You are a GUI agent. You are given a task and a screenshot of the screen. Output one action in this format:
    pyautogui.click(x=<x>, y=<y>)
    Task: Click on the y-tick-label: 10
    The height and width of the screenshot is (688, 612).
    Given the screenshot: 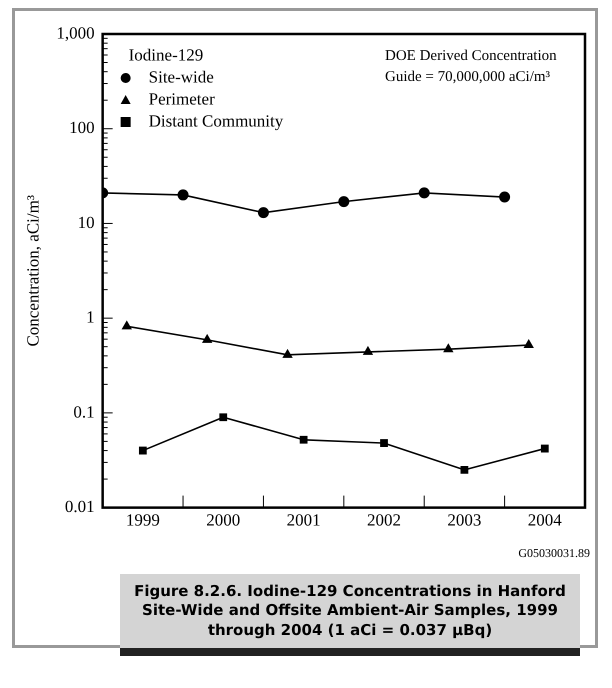 What is the action you would take?
    pyautogui.click(x=86, y=222)
    